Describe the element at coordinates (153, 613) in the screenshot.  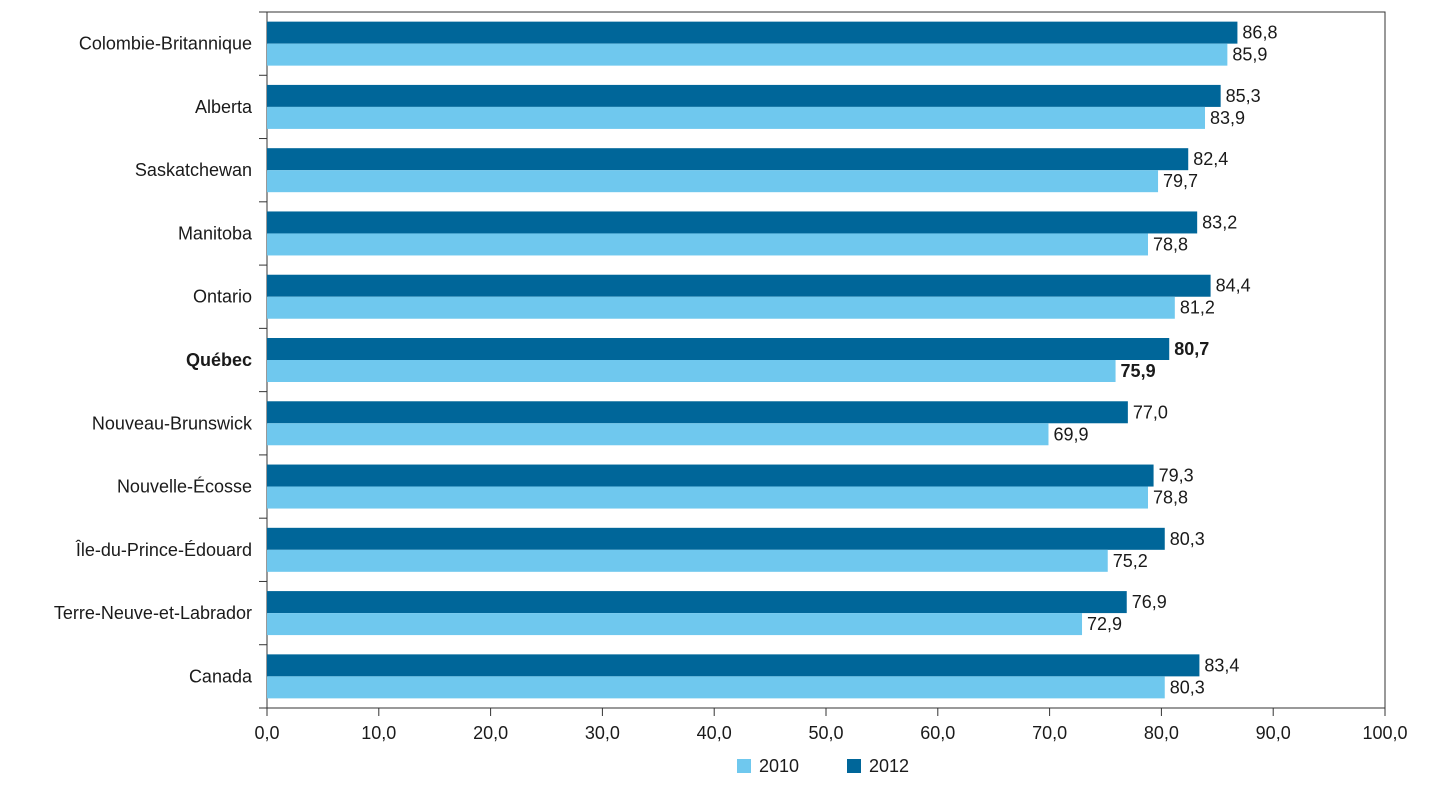
I see `category-label: Terre-Neuve-et-Labrador` at that location.